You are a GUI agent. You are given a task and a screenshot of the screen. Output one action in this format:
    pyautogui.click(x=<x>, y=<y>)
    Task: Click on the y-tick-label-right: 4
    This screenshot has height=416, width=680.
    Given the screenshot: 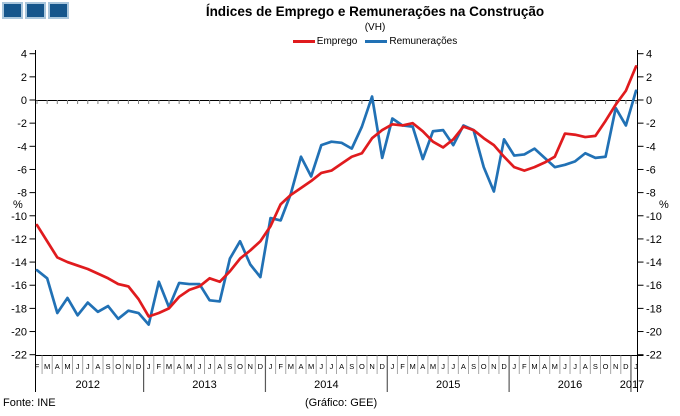 What is the action you would take?
    pyautogui.click(x=649, y=55)
    